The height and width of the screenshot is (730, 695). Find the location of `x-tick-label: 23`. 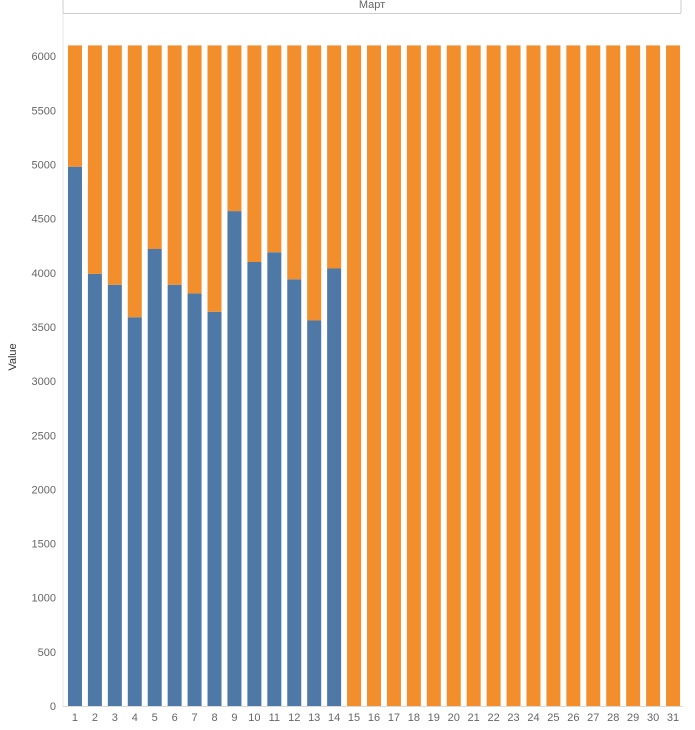

x-tick-label: 23 is located at coordinates (513, 718).